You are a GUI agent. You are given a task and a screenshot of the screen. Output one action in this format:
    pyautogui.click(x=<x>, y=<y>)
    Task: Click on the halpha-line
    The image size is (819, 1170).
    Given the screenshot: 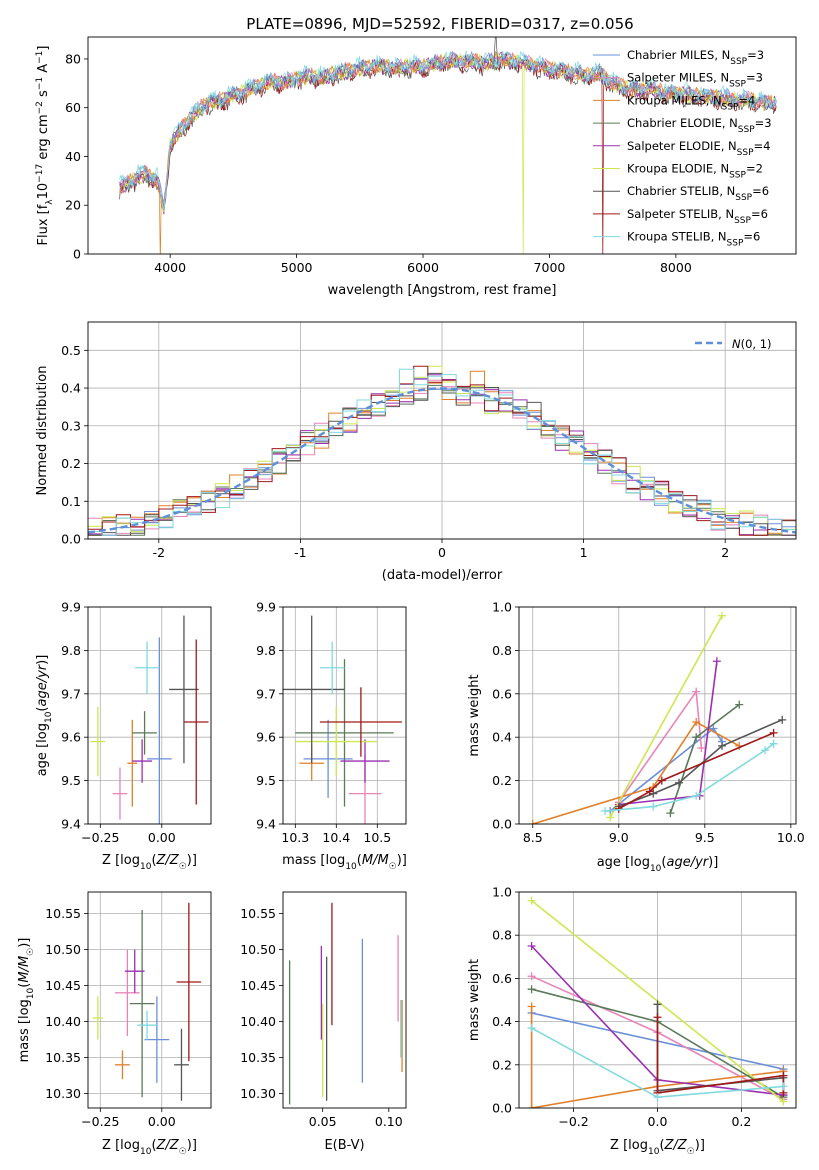 What is the action you would take?
    pyautogui.click(x=495, y=50)
    